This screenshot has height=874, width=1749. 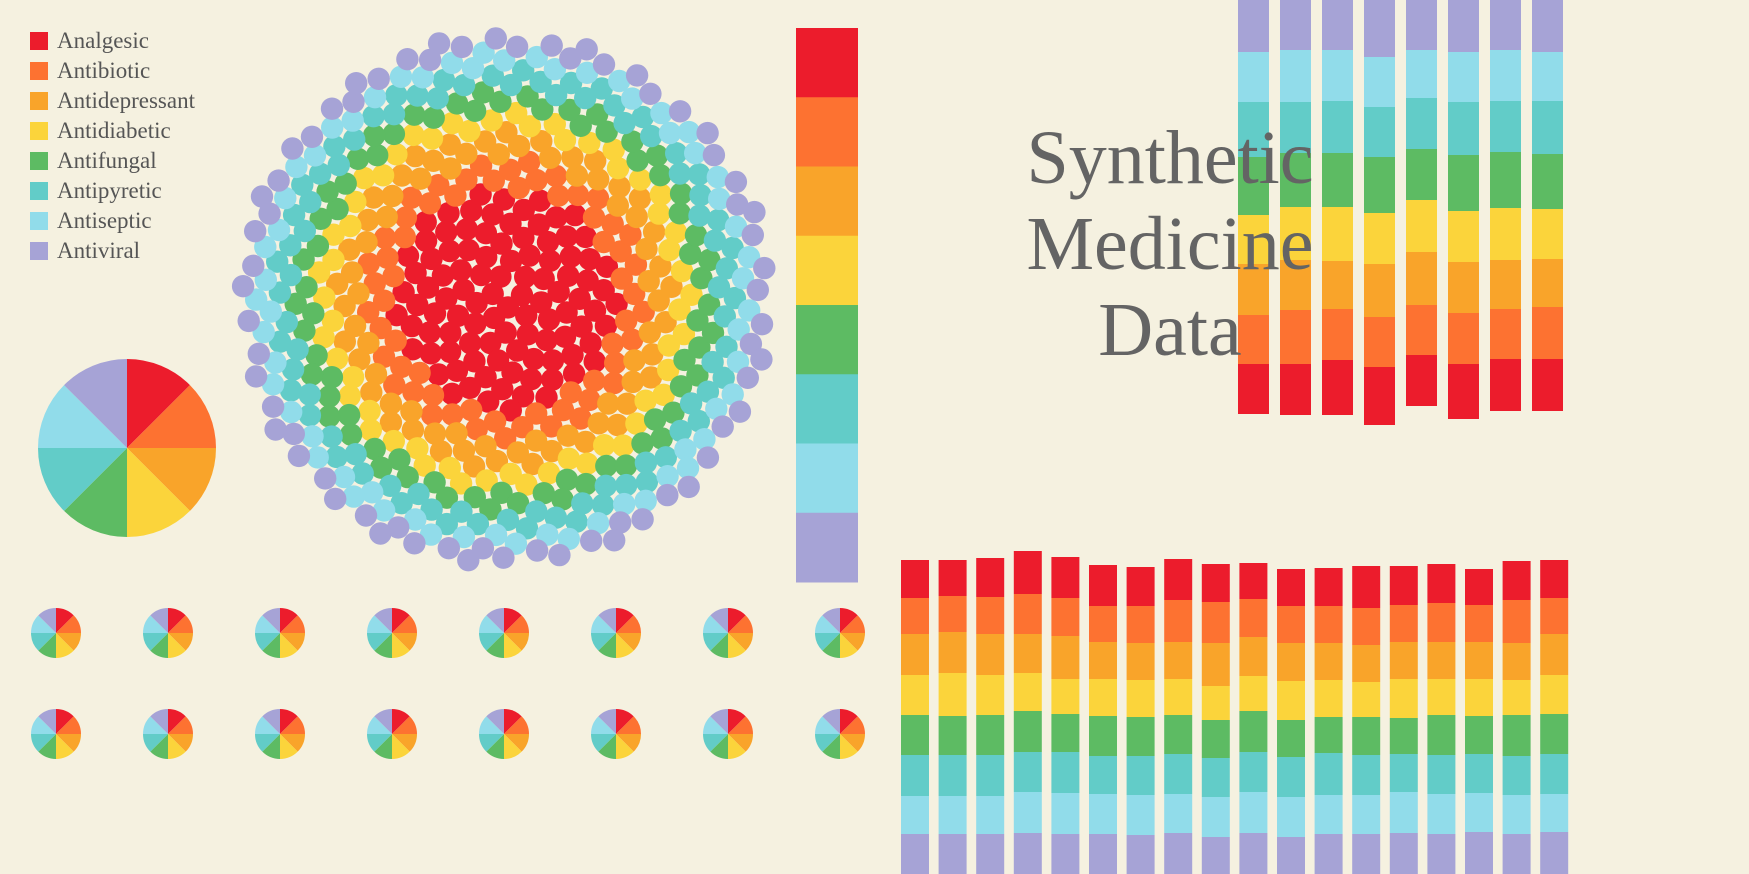 What do you see at coordinates (39, 161) in the screenshot?
I see `legend-swatch` at bounding box center [39, 161].